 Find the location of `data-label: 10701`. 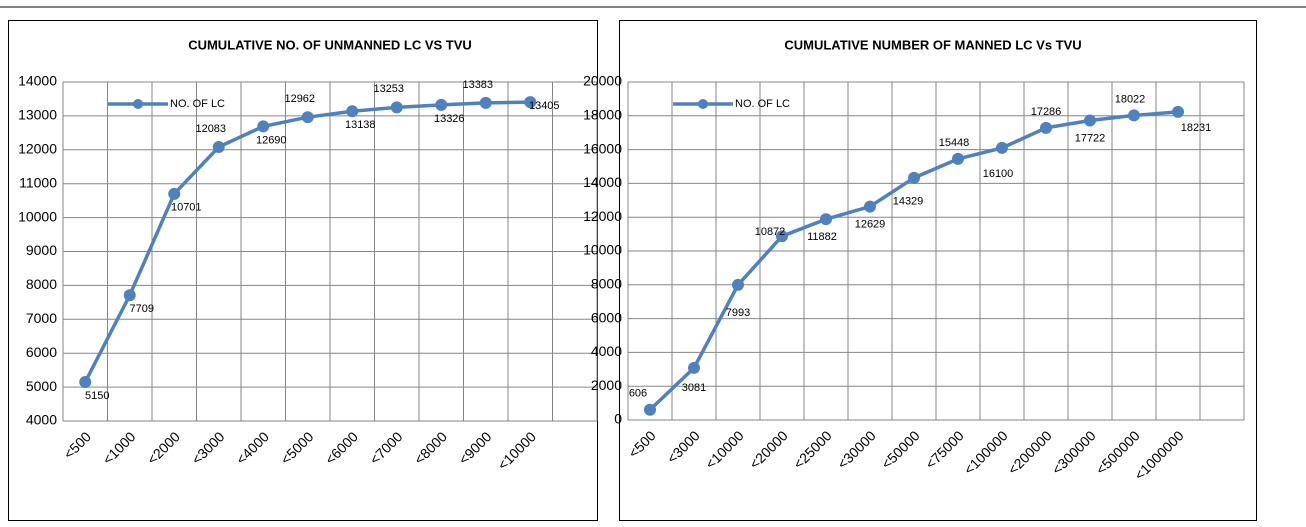

data-label: 10701 is located at coordinates (186, 208).